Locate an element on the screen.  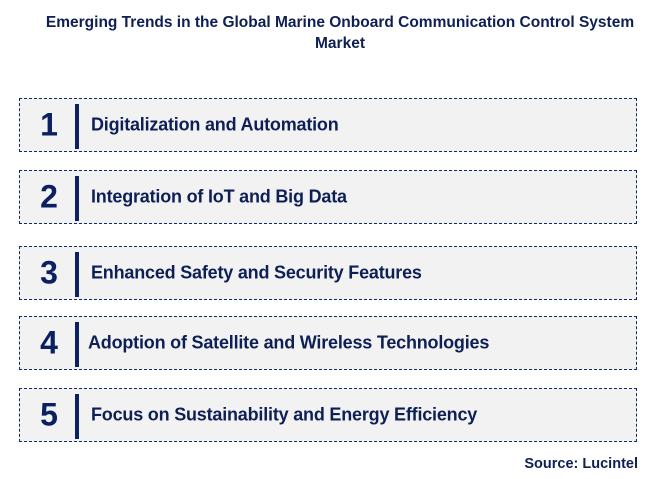
trend-label: Integration of IoT and Big Data is located at coordinates (219, 196).